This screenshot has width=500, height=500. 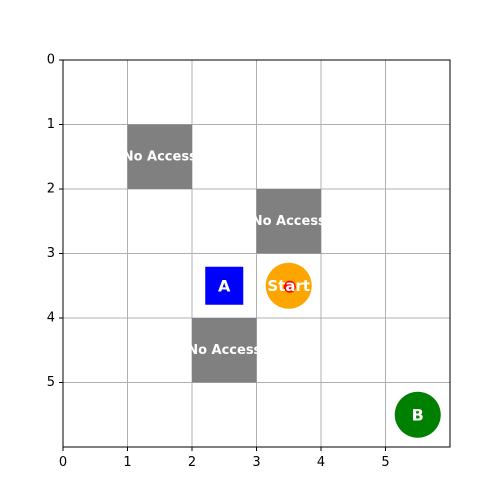 I want to click on y-tick-label: 5, so click(x=51, y=382).